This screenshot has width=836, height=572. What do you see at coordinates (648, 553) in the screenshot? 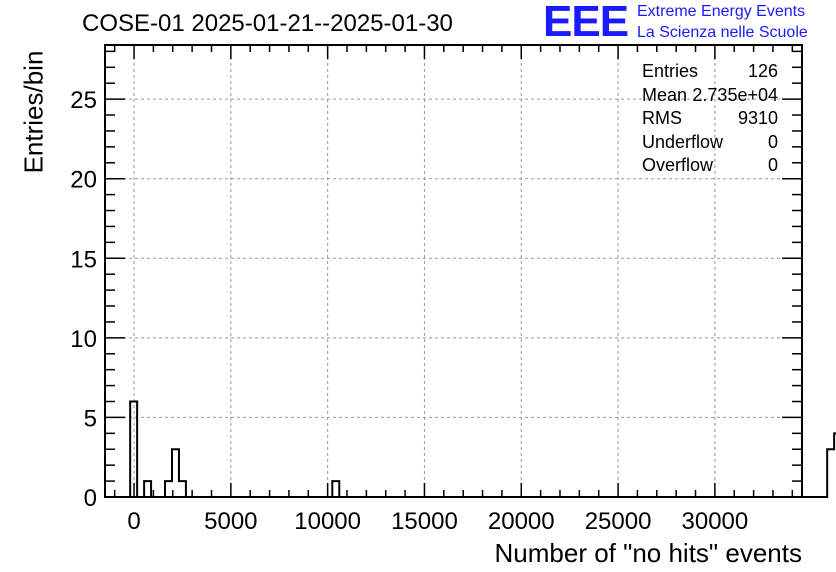
I see `x-axis-label: Number of "no hits" events` at bounding box center [648, 553].